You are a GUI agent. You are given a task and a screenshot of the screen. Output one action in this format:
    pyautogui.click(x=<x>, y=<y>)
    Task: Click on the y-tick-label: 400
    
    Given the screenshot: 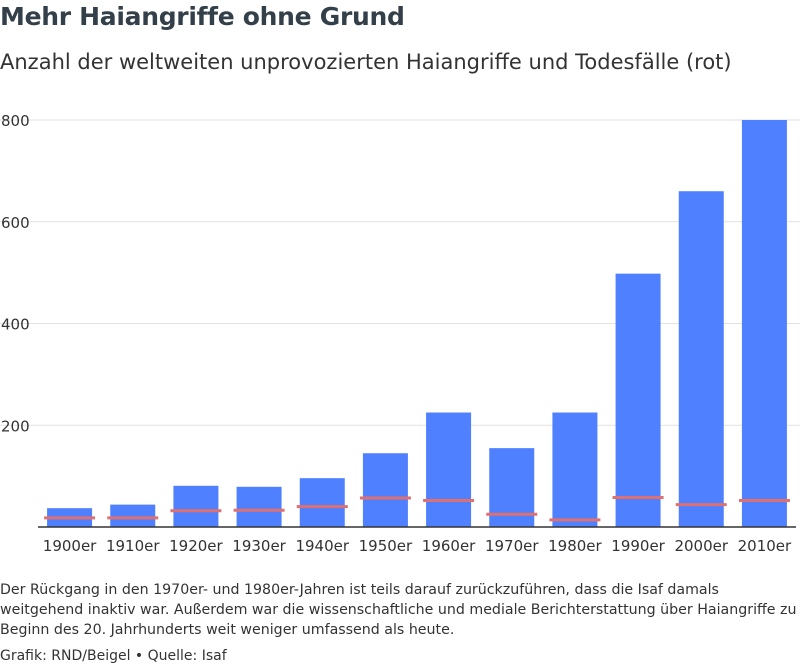 What is the action you would take?
    pyautogui.click(x=15, y=325)
    